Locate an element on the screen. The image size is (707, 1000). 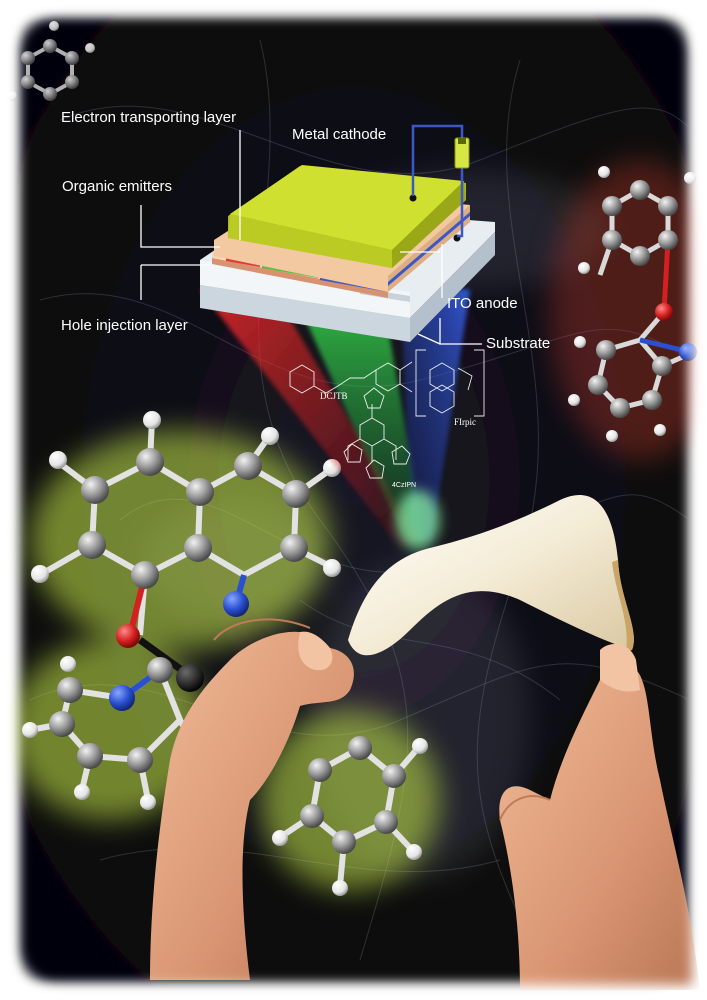
left-hand is located at coordinates (252, 799).